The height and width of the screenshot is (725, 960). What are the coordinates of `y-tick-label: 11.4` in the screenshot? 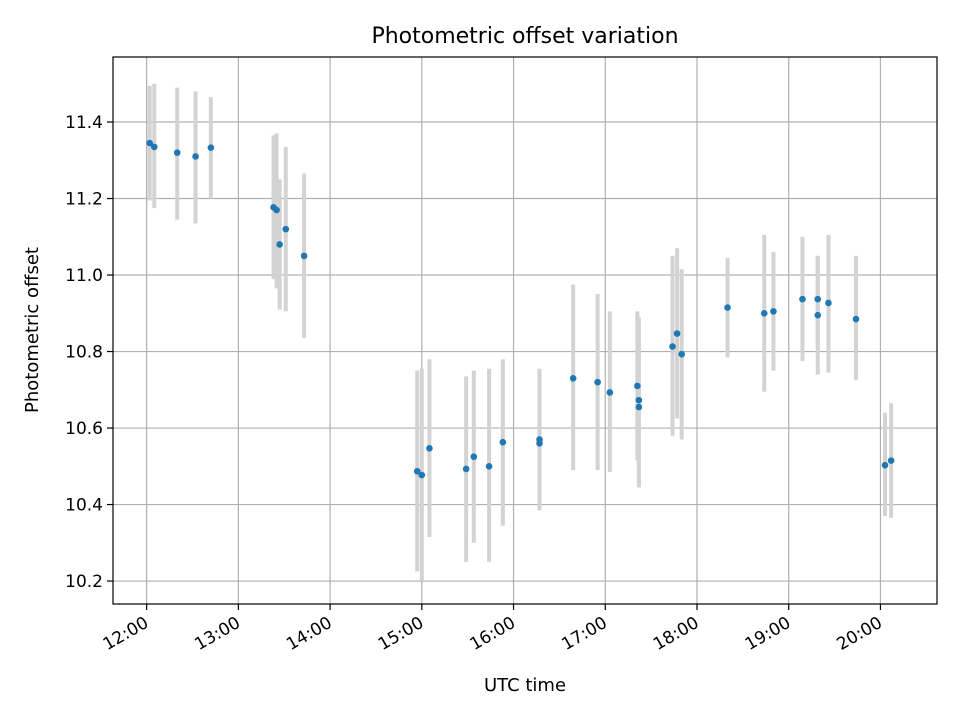 It's located at (84, 123).